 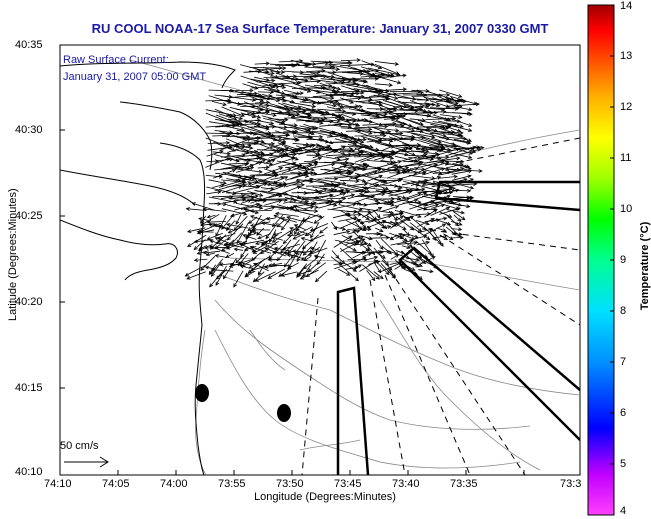 I want to click on radar-site-marker, so click(x=202, y=393).